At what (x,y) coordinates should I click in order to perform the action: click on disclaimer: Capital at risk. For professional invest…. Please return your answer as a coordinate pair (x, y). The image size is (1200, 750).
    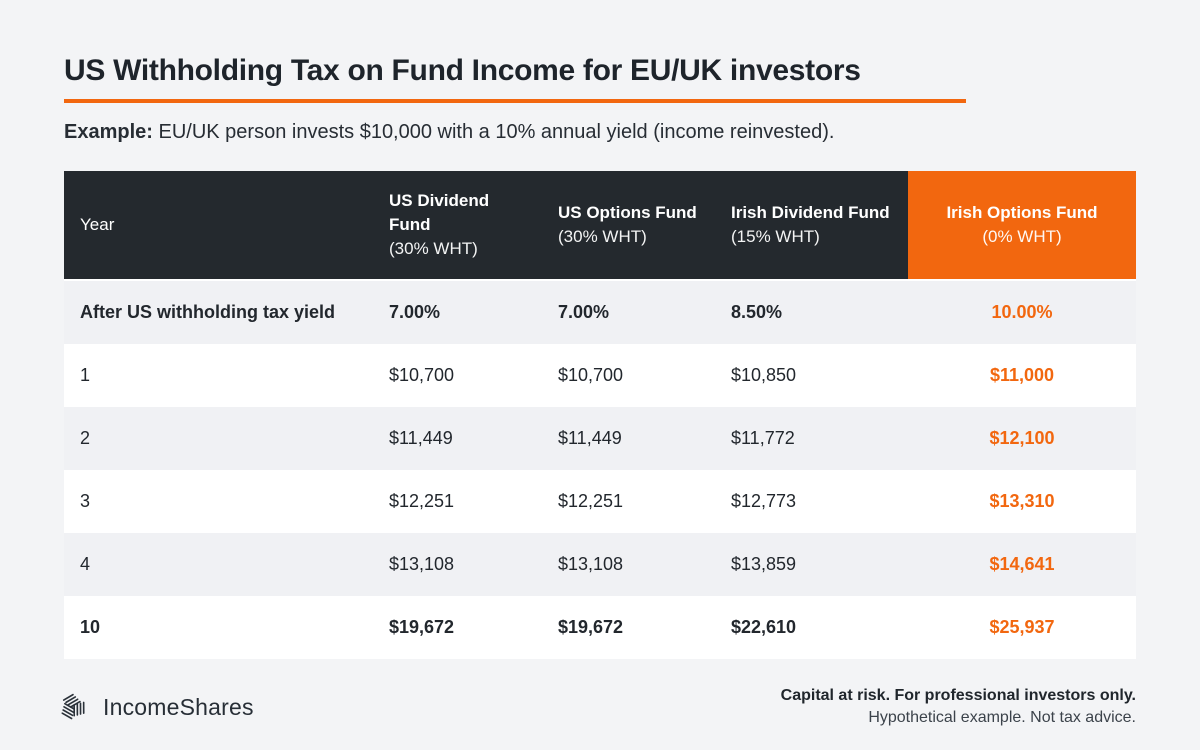
    Looking at the image, I should click on (958, 707).